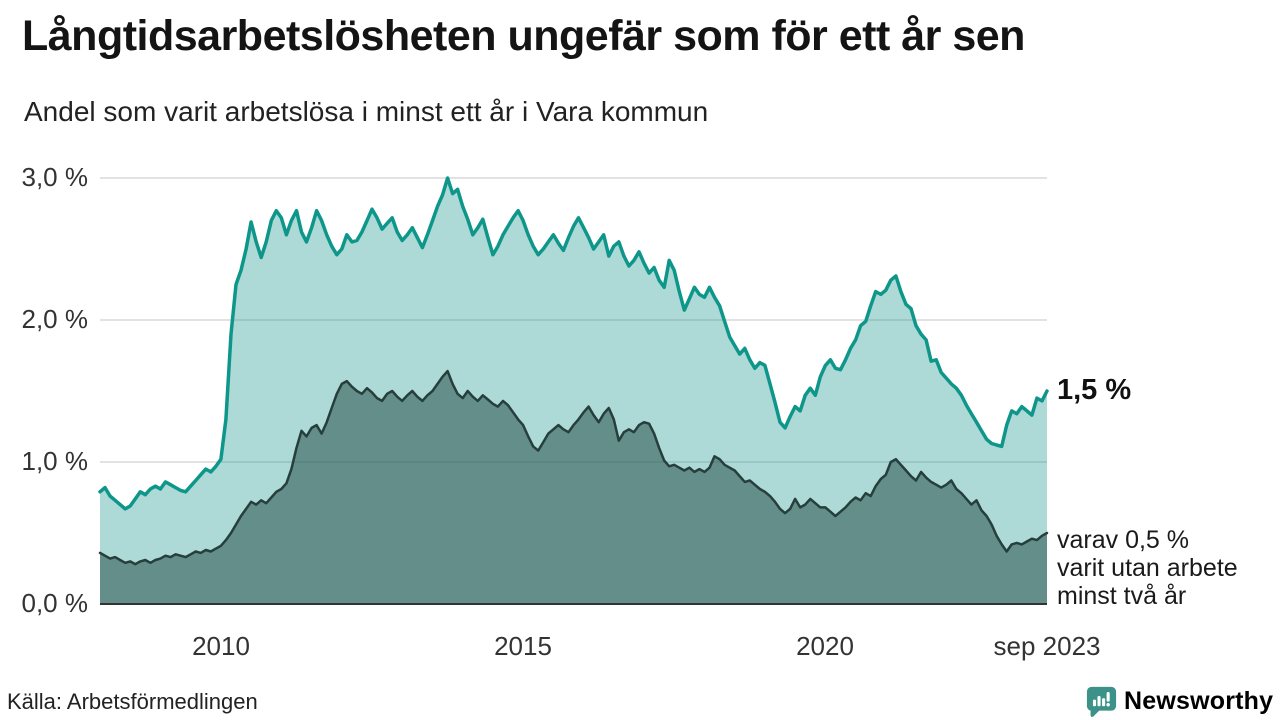  I want to click on latest-value-label: 1,5 %, so click(1094, 390).